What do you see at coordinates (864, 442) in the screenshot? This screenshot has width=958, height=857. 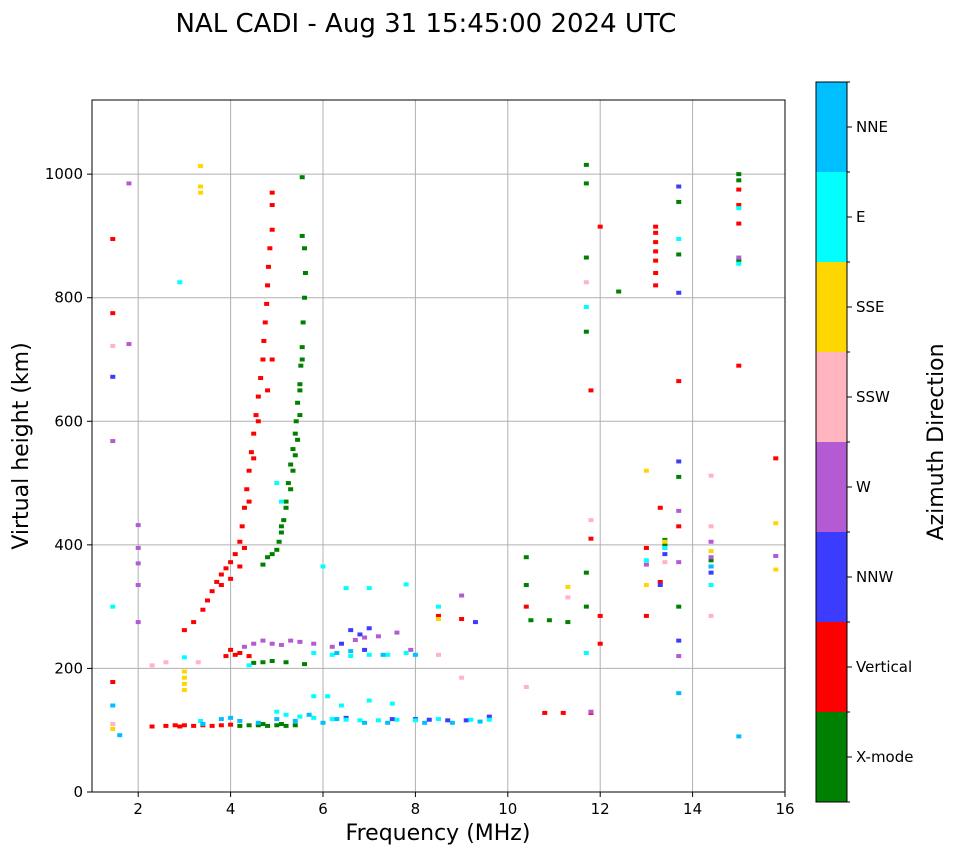 I see `colorbar: X-mode Vertical NNW W SSW SSE E NNE` at bounding box center [864, 442].